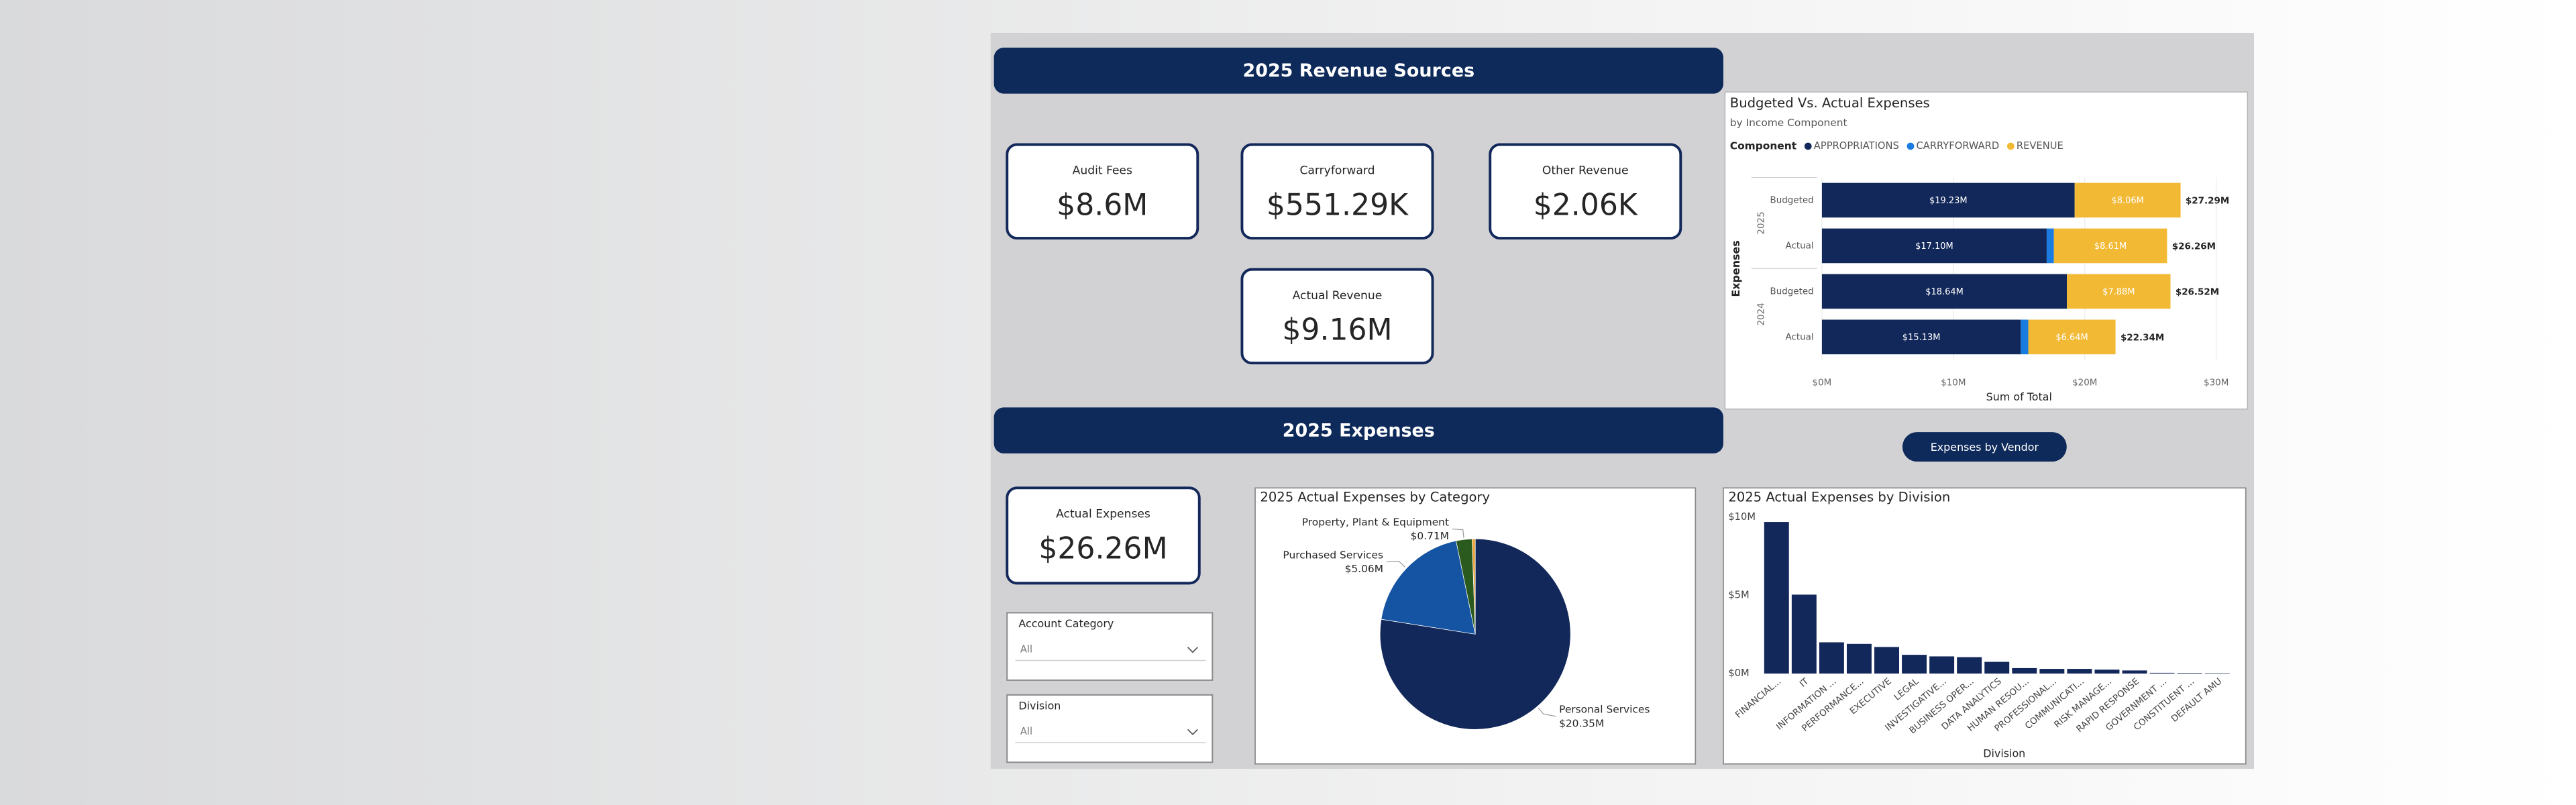 The image size is (2576, 805). I want to click on kpi-value: $8.6M, so click(1102, 206).